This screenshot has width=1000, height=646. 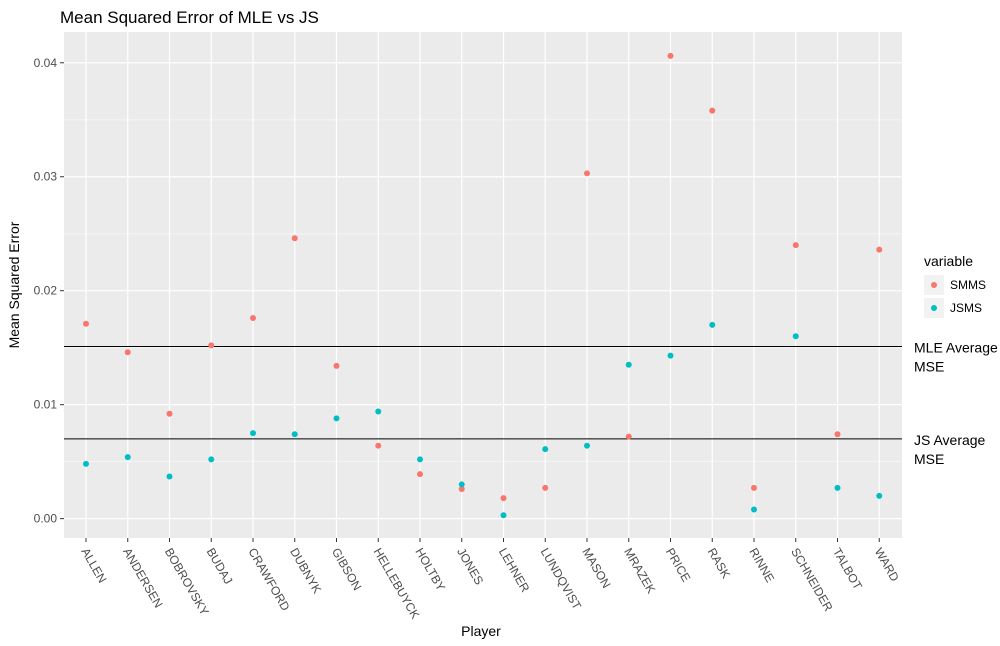 What do you see at coordinates (93, 566) in the screenshot?
I see `x-tick-label: ALLEN` at bounding box center [93, 566].